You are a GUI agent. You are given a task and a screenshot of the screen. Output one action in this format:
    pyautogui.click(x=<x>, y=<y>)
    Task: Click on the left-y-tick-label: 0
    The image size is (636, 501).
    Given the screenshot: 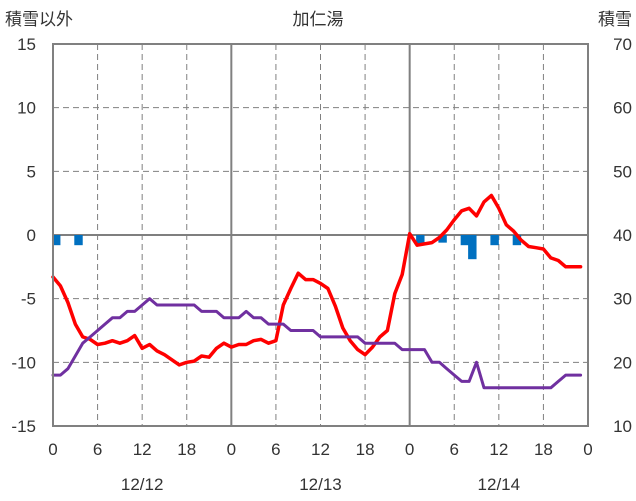 What is the action you would take?
    pyautogui.click(x=31, y=235)
    